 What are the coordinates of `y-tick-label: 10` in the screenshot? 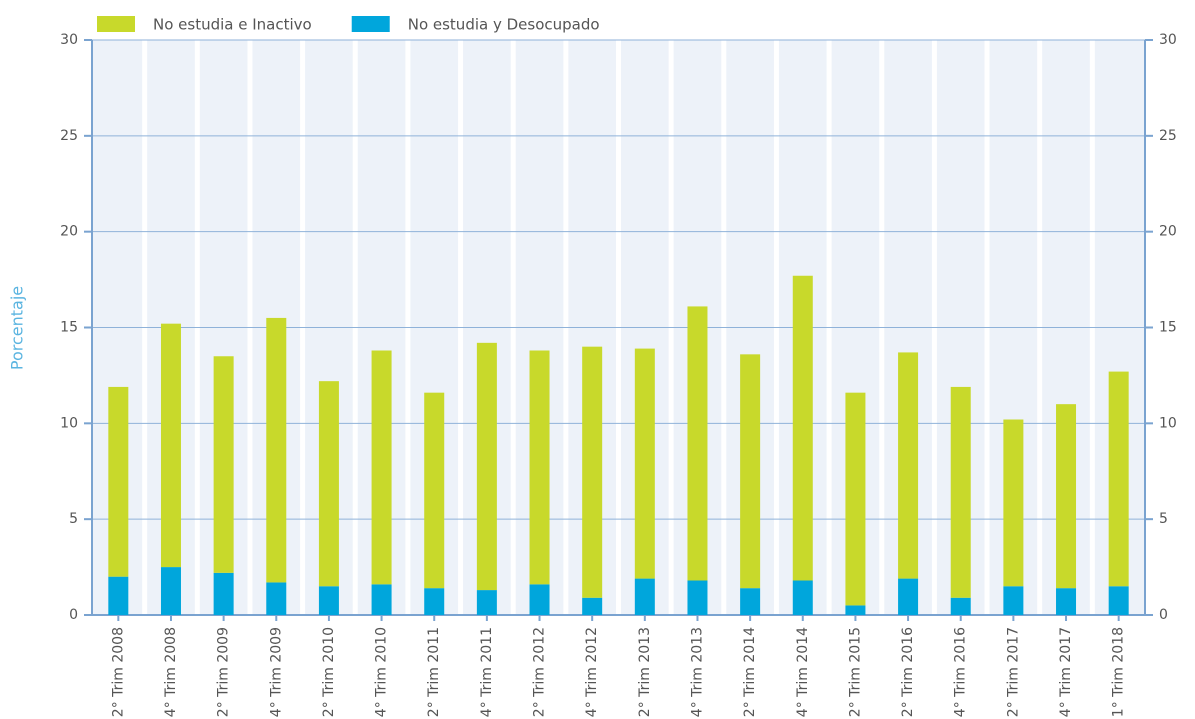 It's located at (69, 423).